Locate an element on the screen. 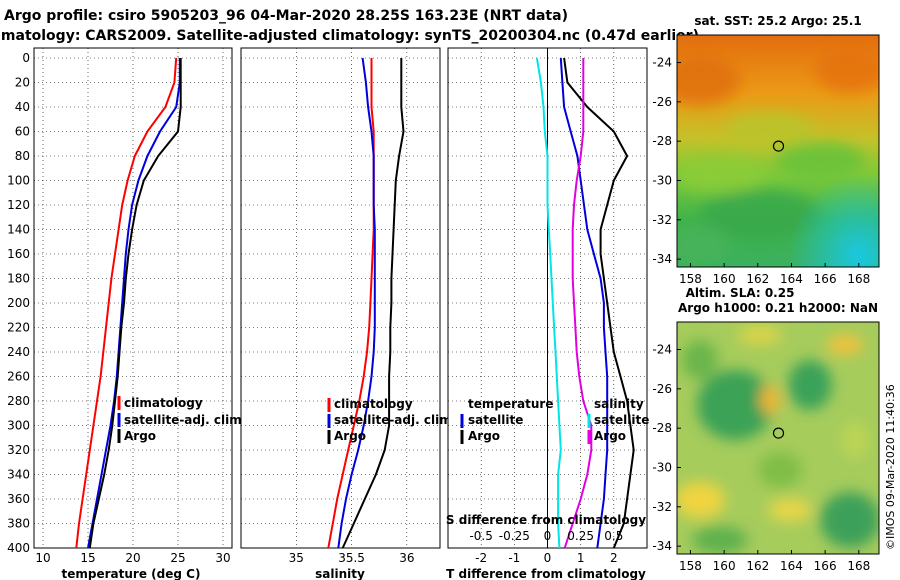  series-line-temperature-argo is located at coordinates (599, 303).